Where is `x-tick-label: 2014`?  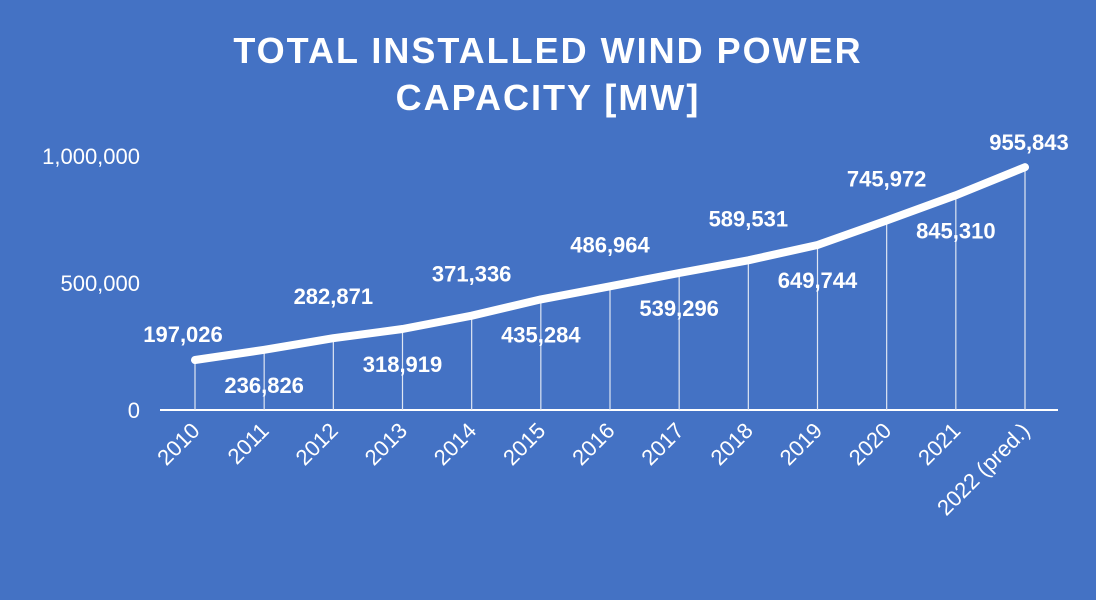
x-tick-label: 2014 is located at coordinates (455, 444).